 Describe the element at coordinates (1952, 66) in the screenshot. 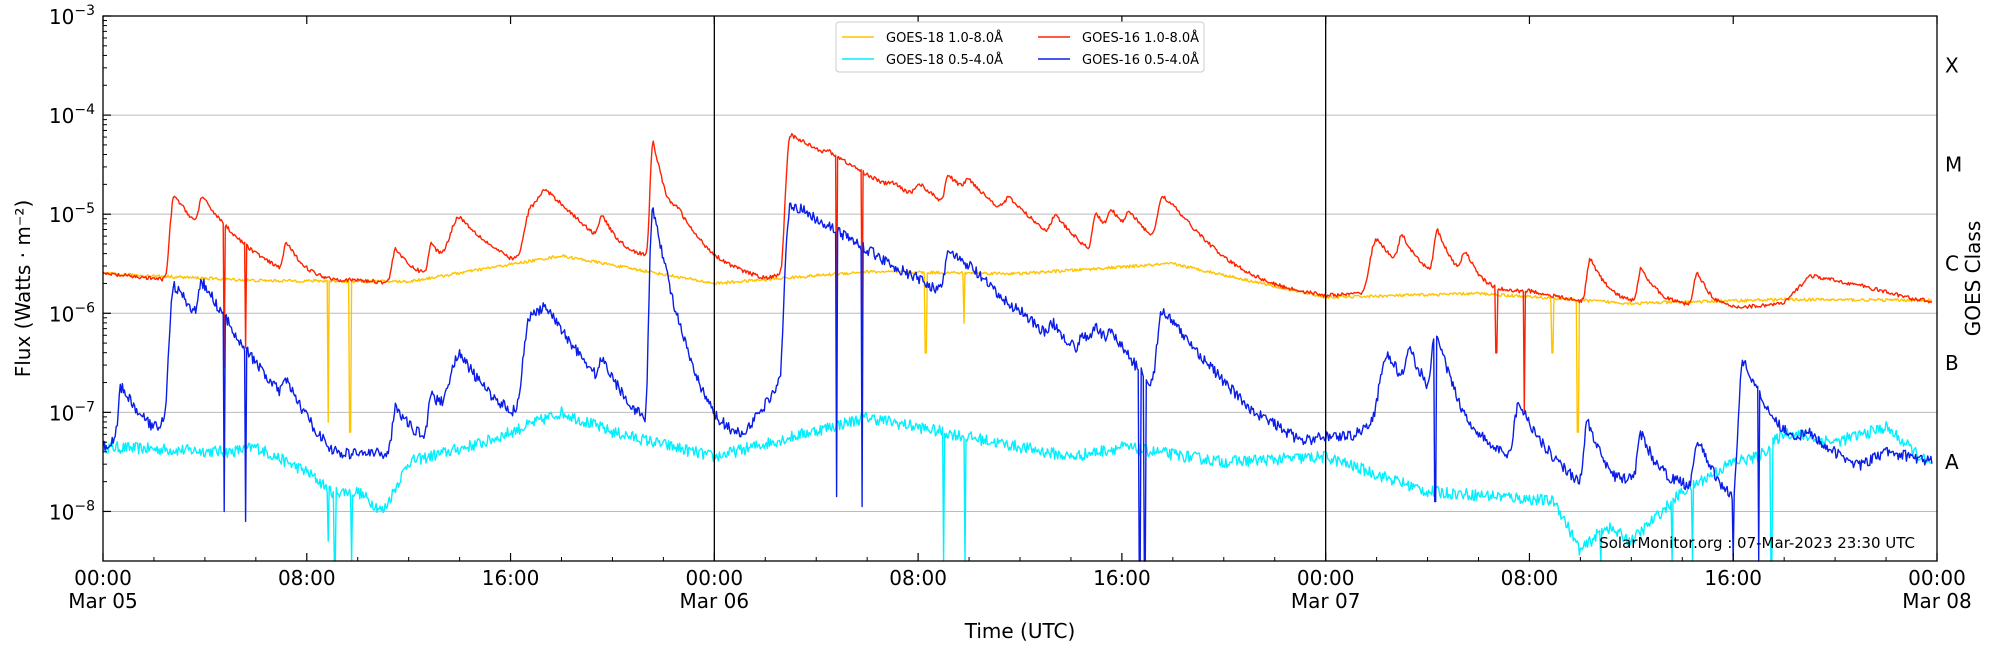

I see `goes-class-X: X` at that location.